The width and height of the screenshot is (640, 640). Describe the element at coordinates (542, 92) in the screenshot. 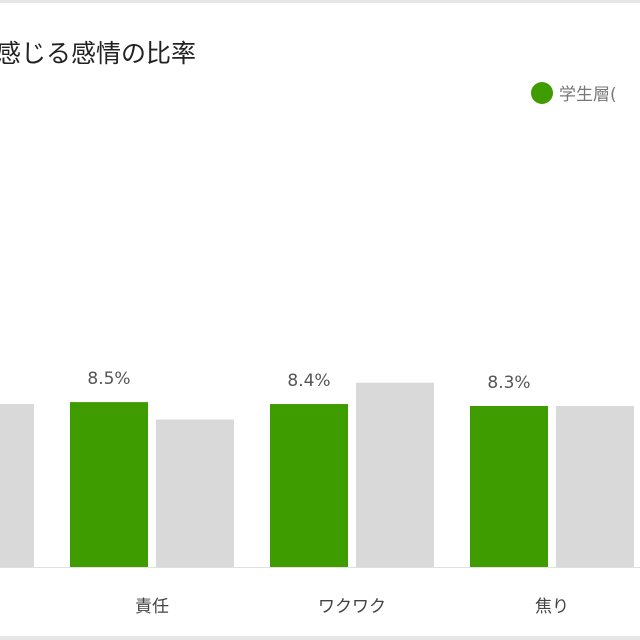

I see `legend-marker-green` at that location.